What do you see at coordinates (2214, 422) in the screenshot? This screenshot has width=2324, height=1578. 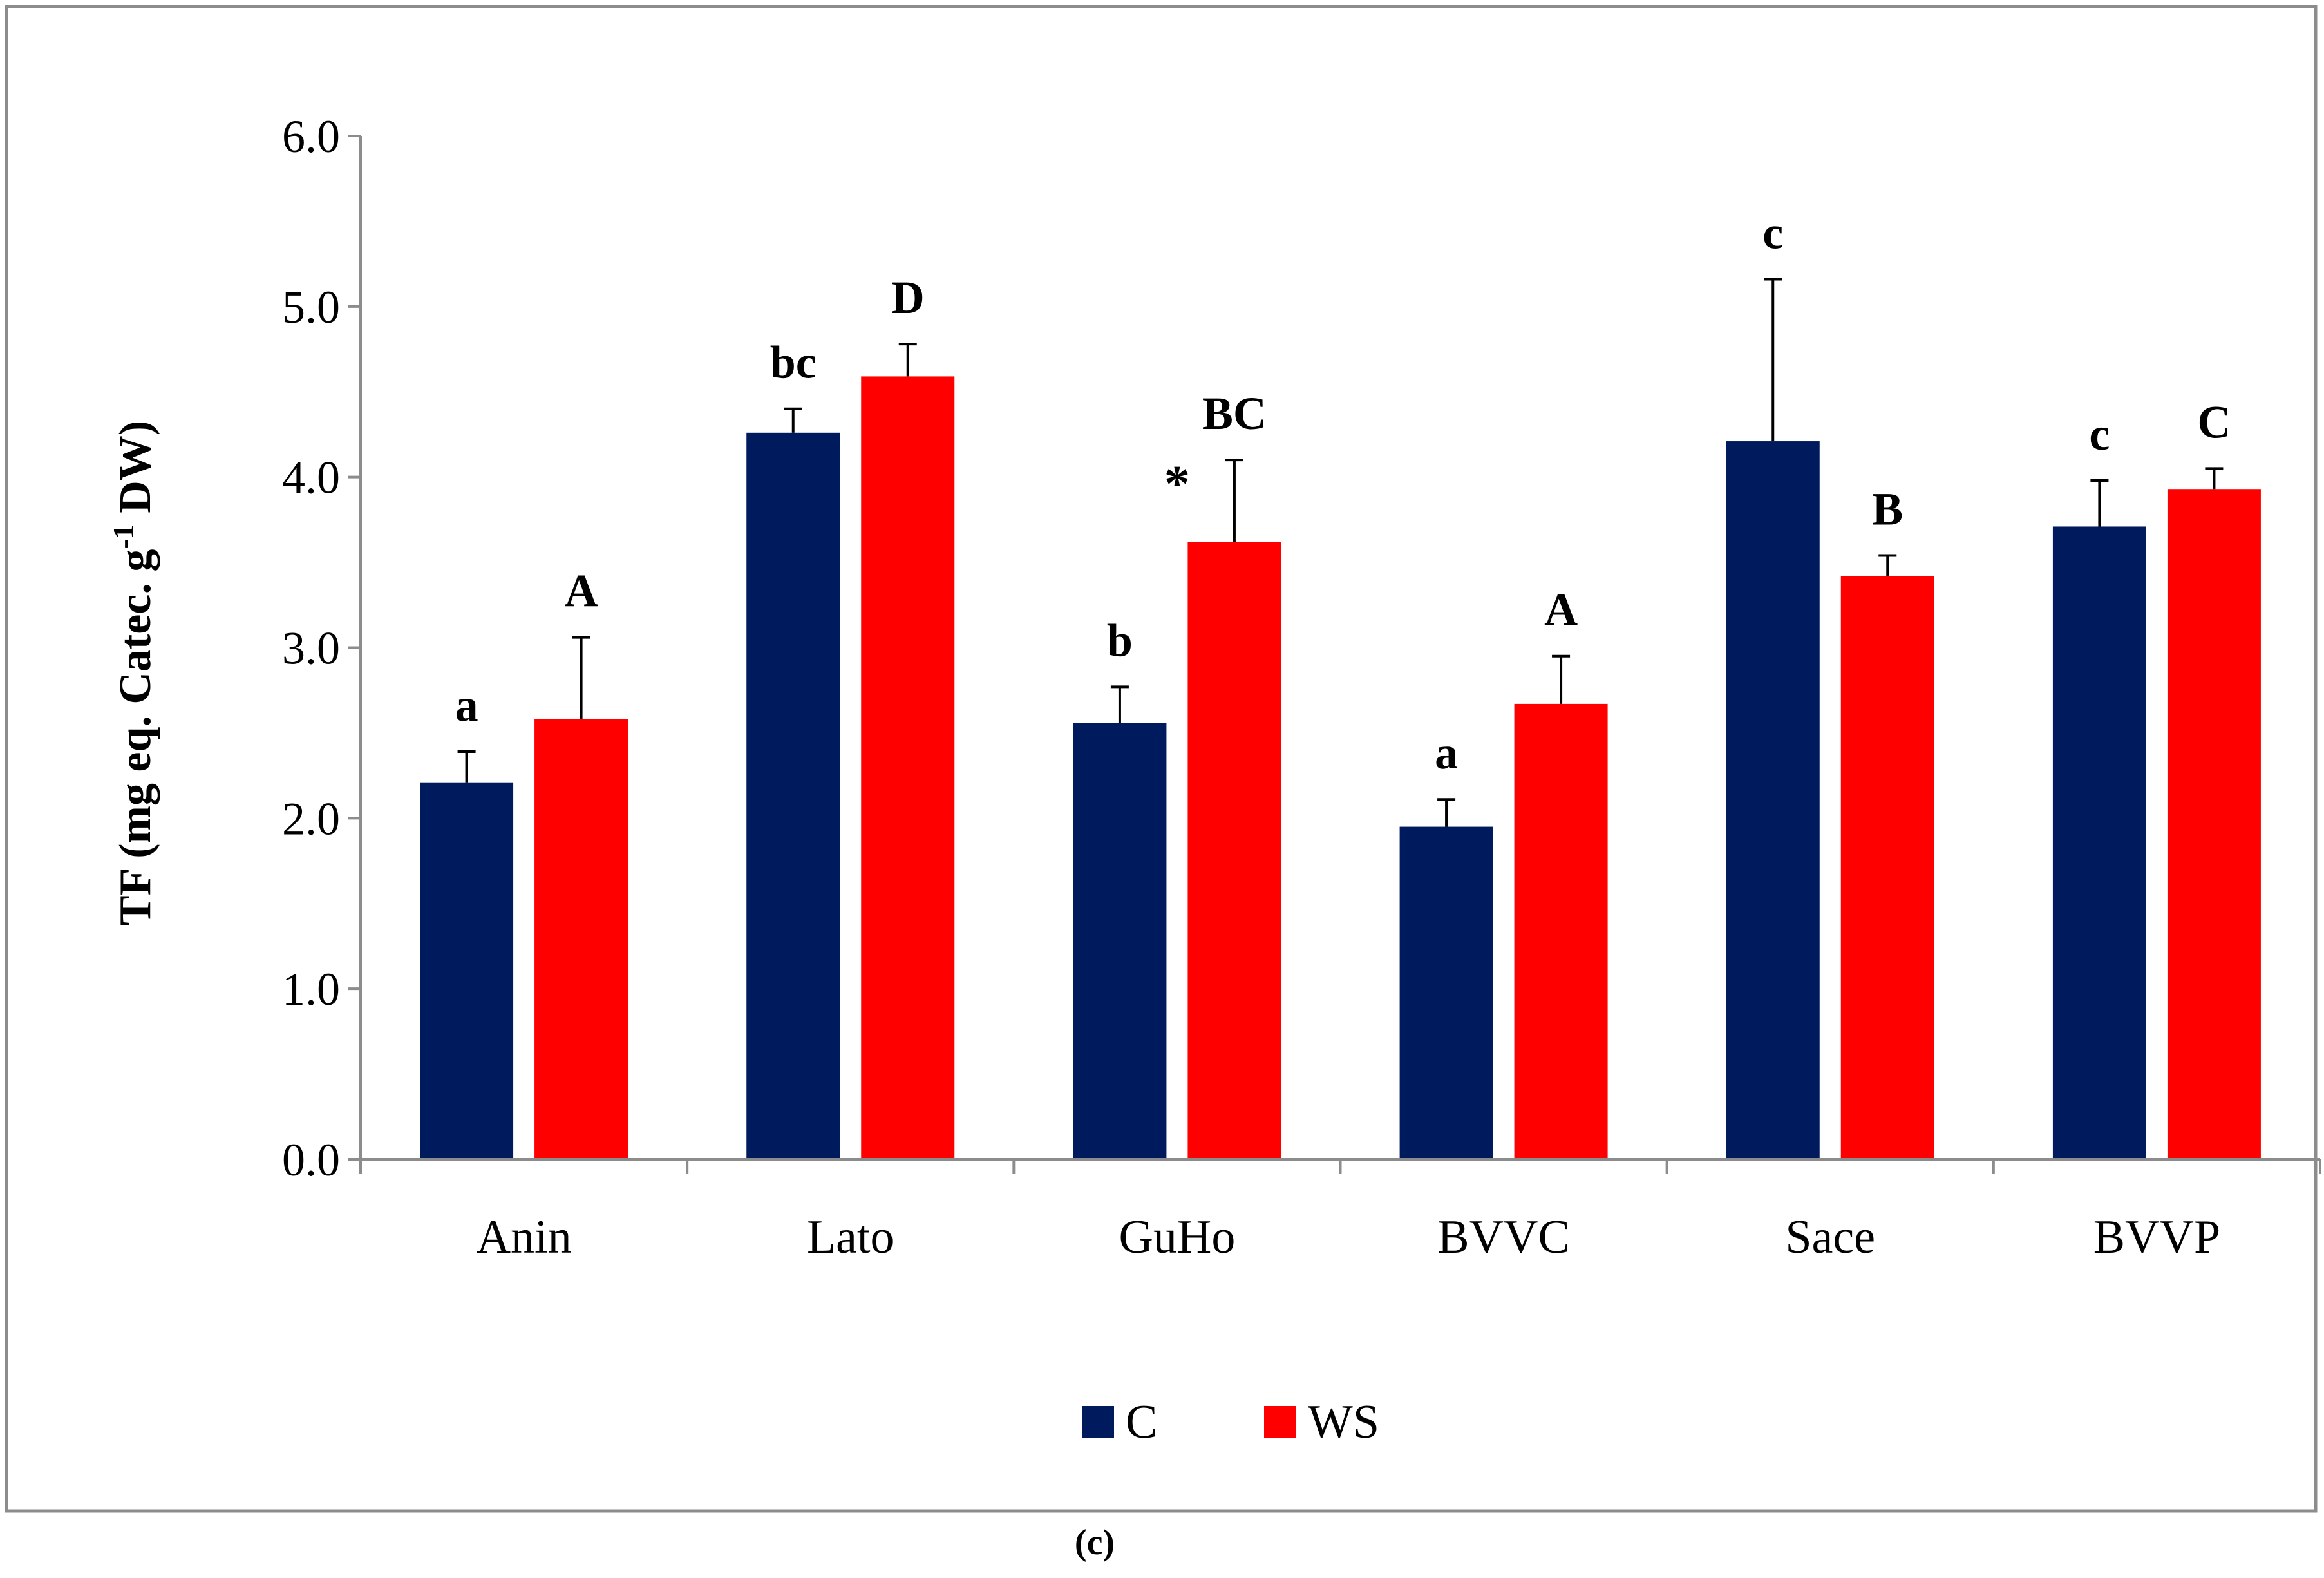 I see `significance-letter: C` at bounding box center [2214, 422].